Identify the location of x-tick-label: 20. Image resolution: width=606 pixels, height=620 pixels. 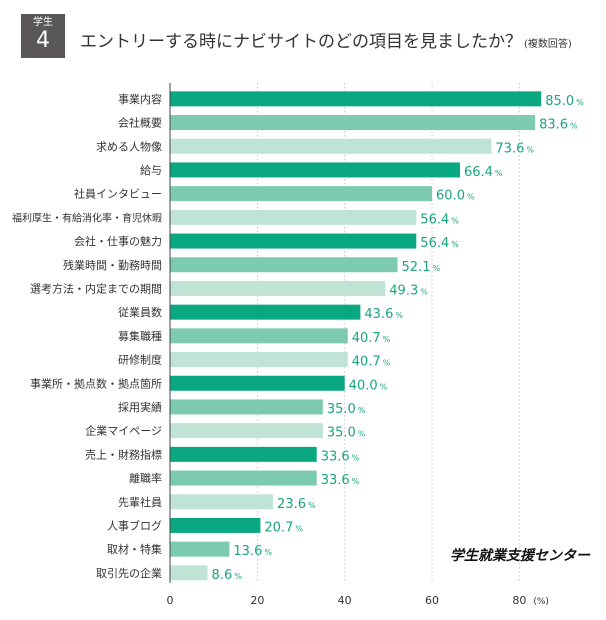
(257, 600).